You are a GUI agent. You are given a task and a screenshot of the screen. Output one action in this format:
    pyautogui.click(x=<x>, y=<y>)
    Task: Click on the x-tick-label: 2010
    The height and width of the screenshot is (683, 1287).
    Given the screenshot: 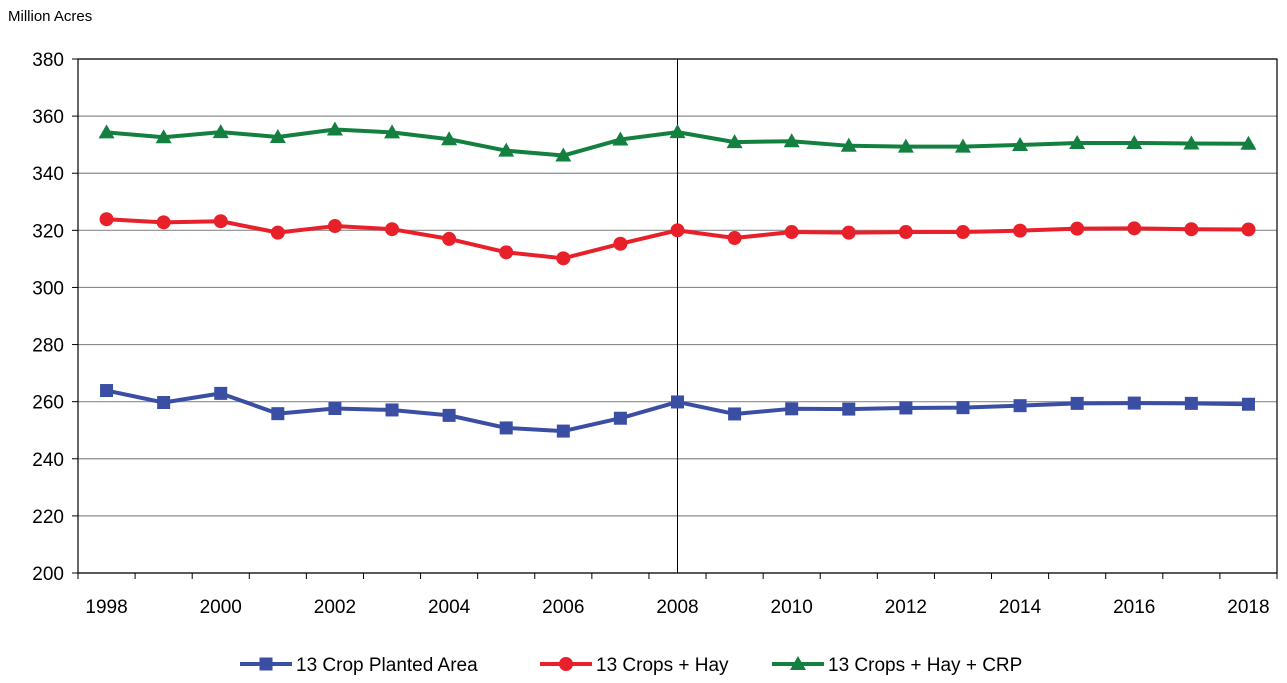 What is the action you would take?
    pyautogui.click(x=792, y=607)
    